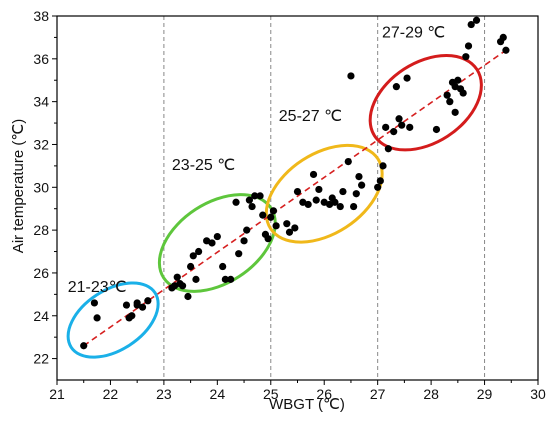 Image resolution: width=550 pixels, height=423 pixels. I want to click on x-tick-label: 22, so click(111, 394).